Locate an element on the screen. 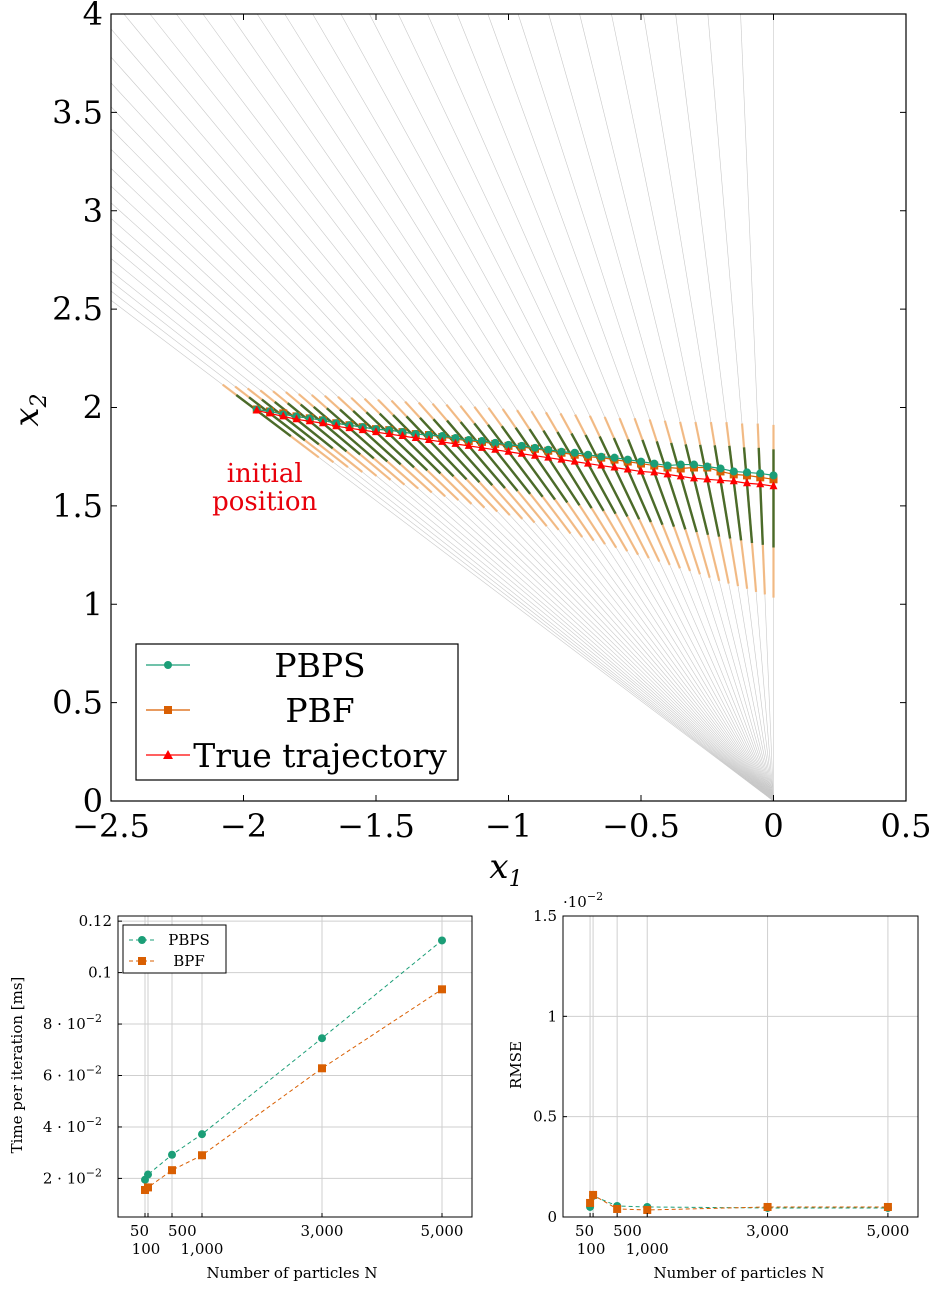  annotation-line-1: initial is located at coordinates (265, 474).